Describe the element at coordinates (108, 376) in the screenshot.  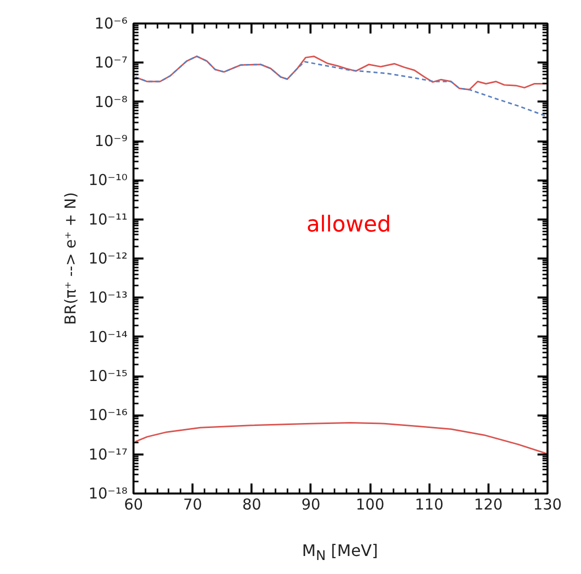
I see `y-tick-label: 10⁻¹⁵` at that location.